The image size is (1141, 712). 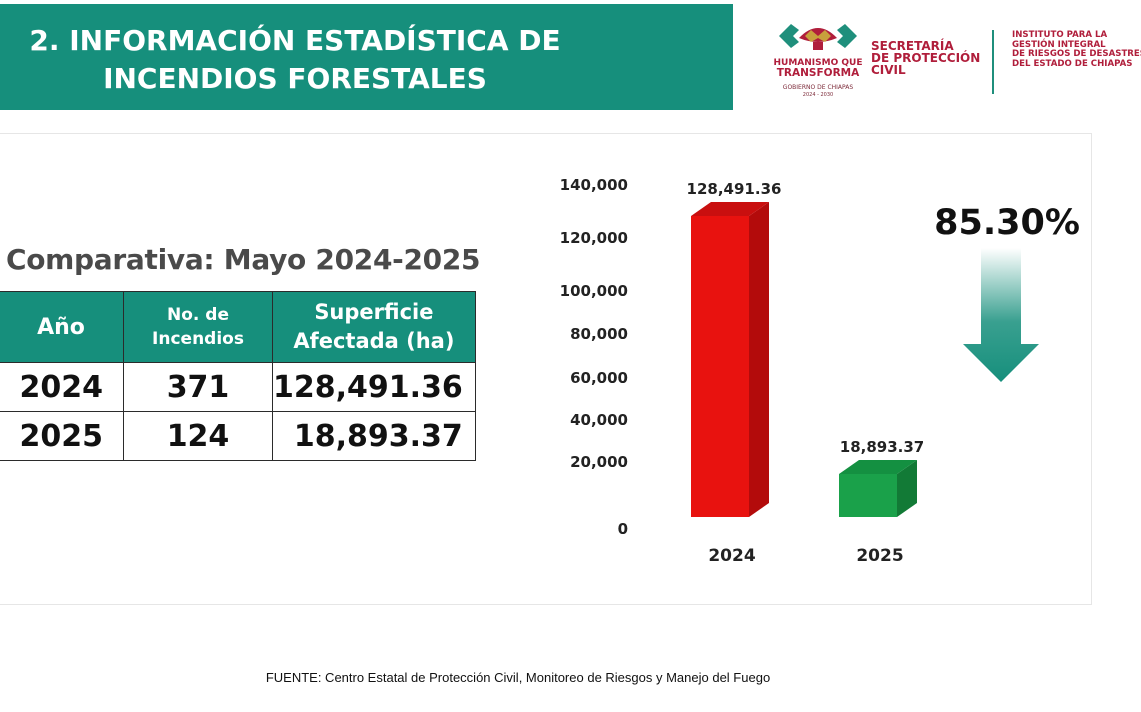 What do you see at coordinates (62, 327) in the screenshot?
I see `header-year: Año` at bounding box center [62, 327].